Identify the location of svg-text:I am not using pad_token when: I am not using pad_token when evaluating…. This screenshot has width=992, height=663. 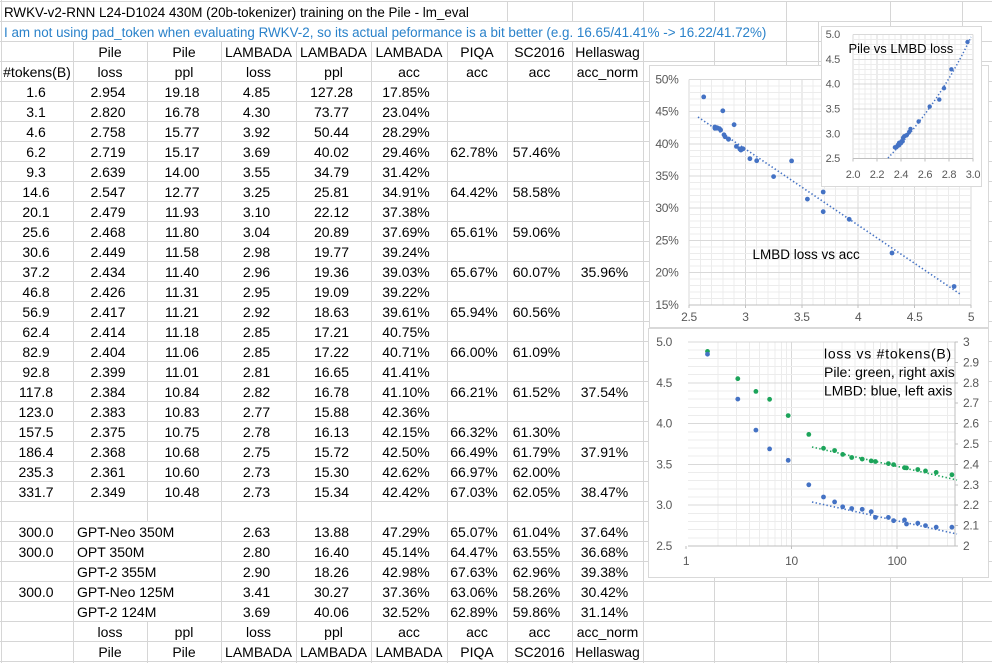
(385, 32).